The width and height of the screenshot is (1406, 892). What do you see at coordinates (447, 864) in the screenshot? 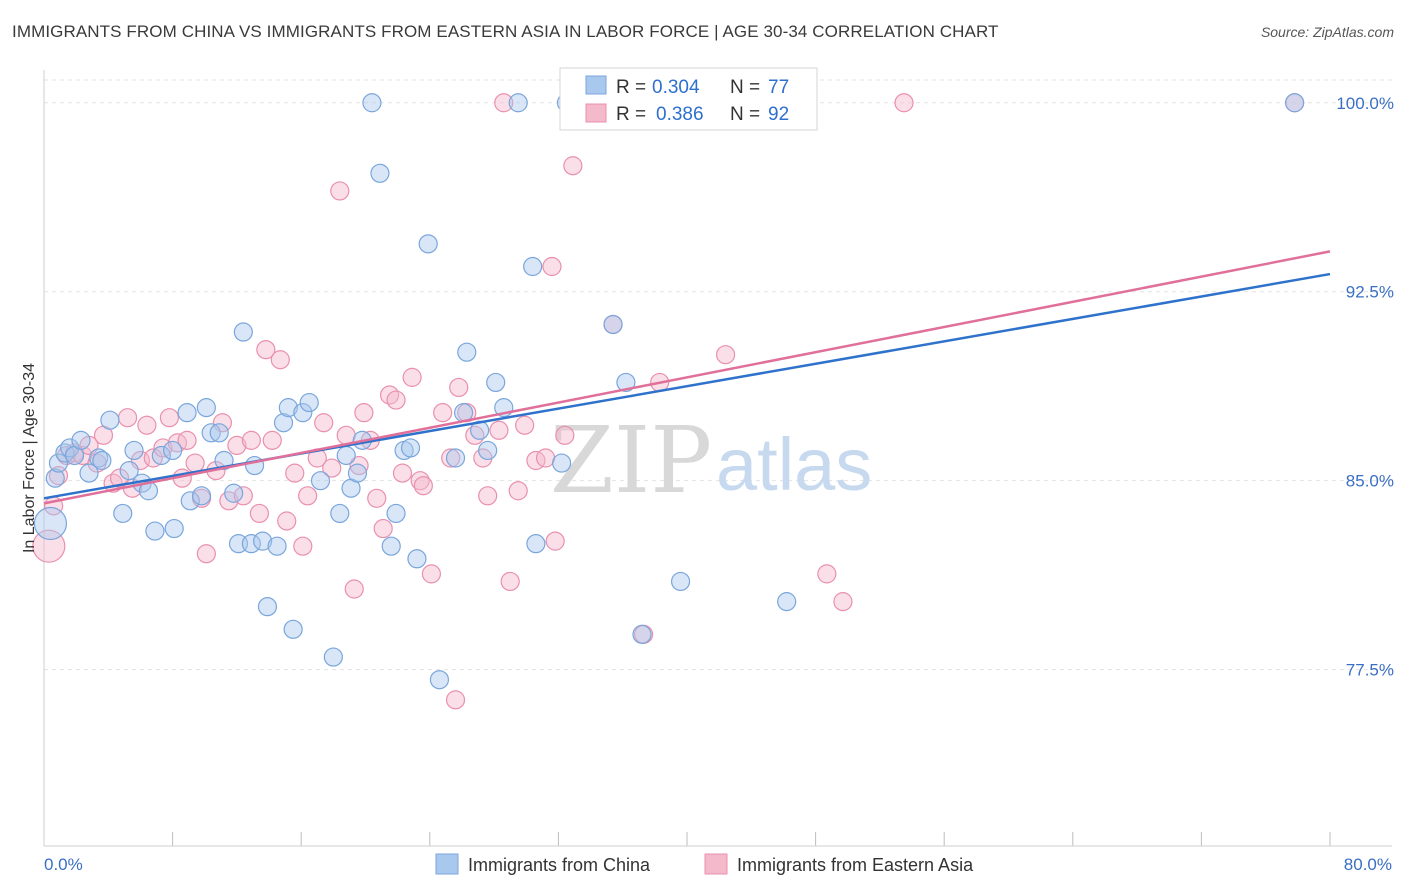
I see `bottom-legend-swatch-china` at bounding box center [447, 864].